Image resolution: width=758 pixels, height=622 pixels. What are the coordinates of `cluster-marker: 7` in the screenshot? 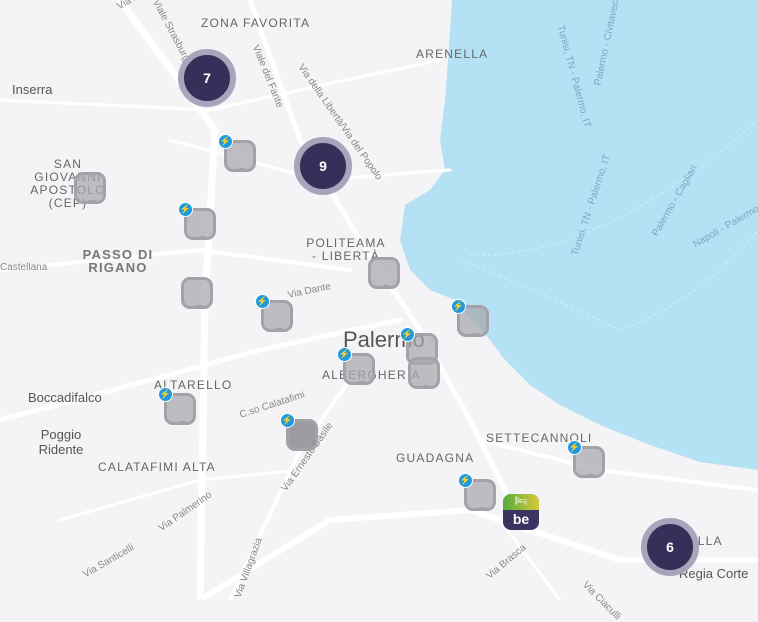 It's located at (207, 78).